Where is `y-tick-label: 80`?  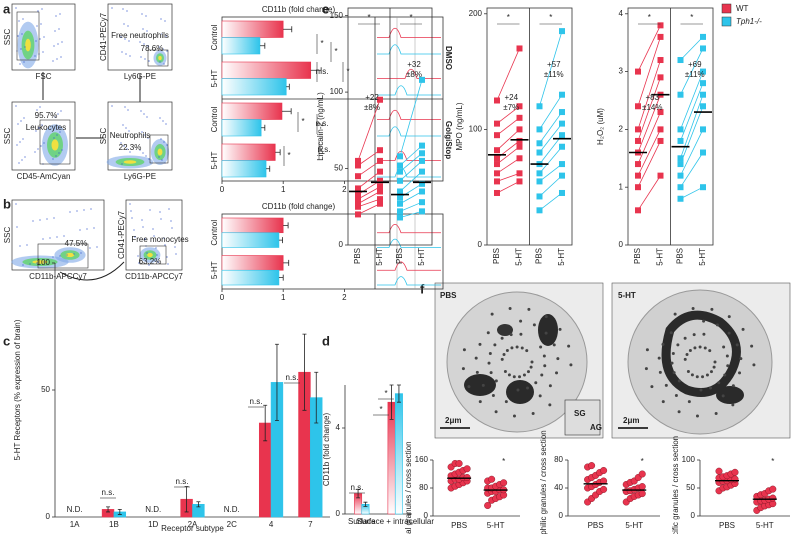
y-tick-label: 80 is located at coordinates (423, 487).